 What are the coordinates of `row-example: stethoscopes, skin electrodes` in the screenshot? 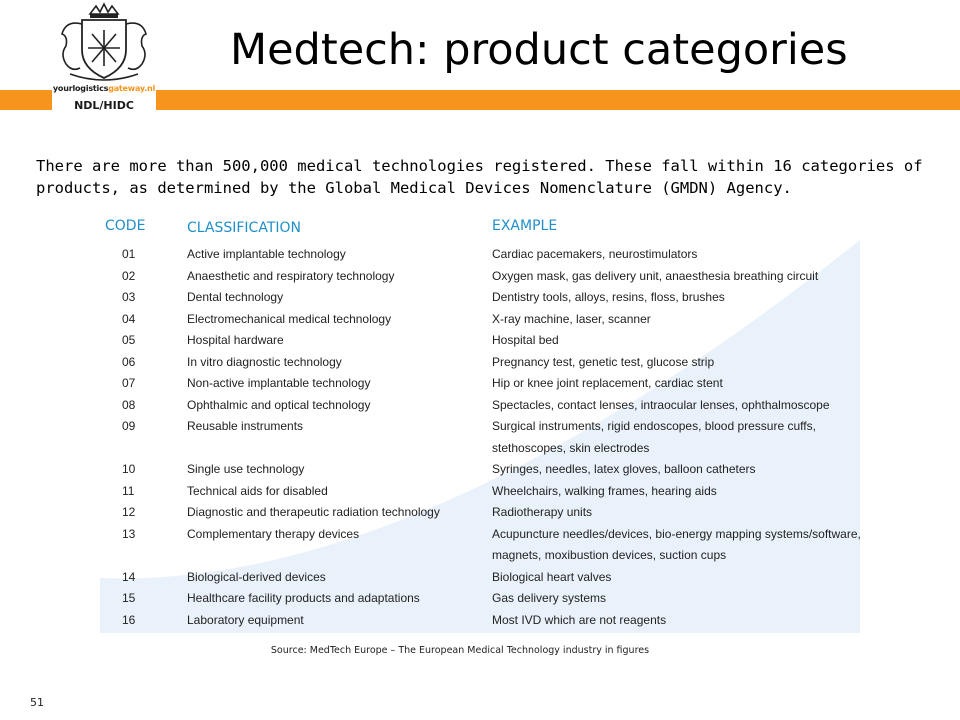 It's located at (571, 447).